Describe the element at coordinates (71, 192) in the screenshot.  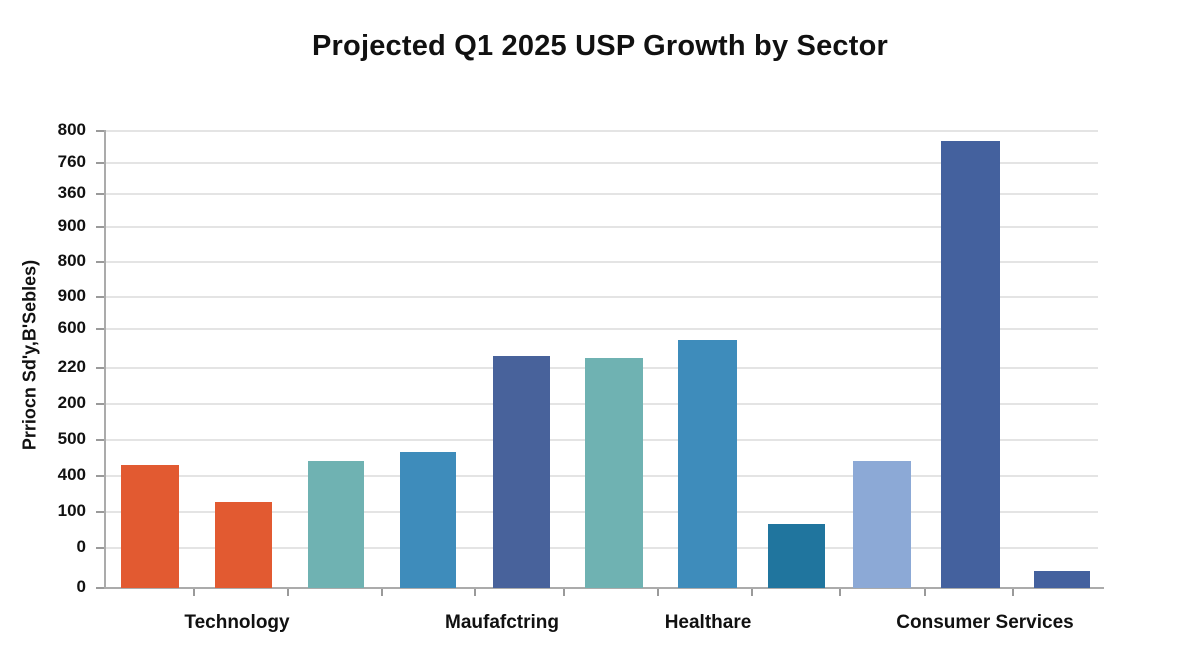
I see `y-tick-label: 360` at that location.